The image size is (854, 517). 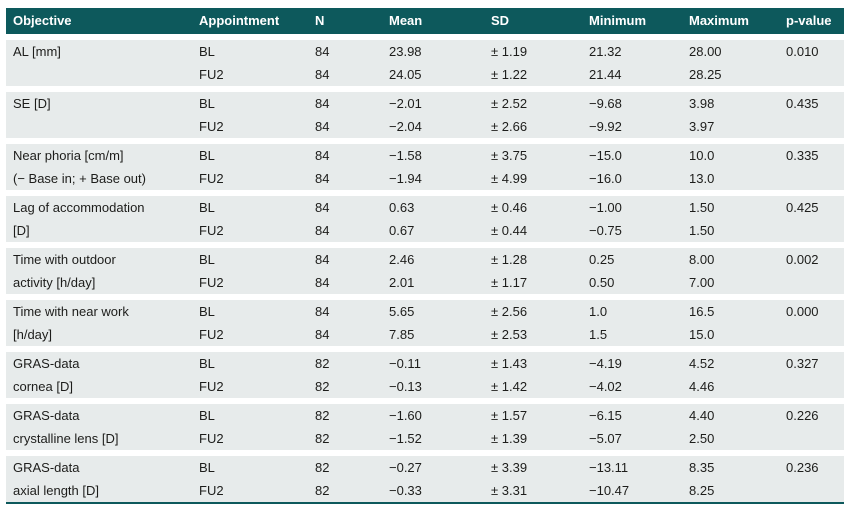 I want to click on maximum-cell: 28.25, so click(x=705, y=74).